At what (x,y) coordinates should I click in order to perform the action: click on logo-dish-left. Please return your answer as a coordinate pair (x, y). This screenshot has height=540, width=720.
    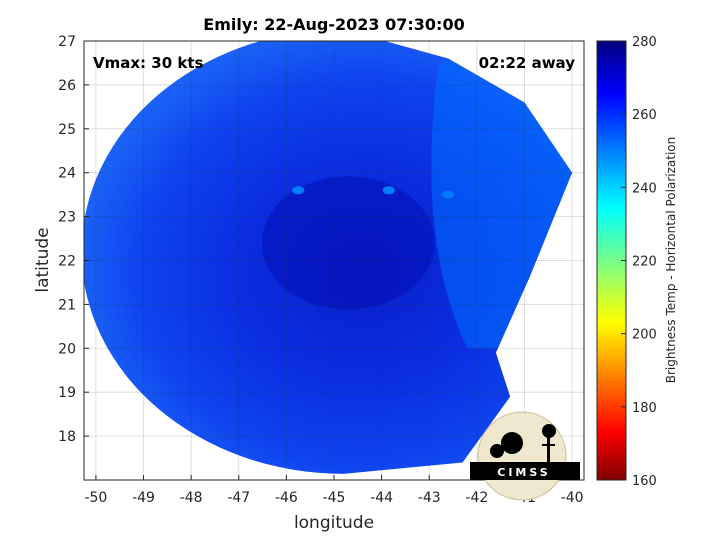
    Looking at the image, I should click on (512, 443).